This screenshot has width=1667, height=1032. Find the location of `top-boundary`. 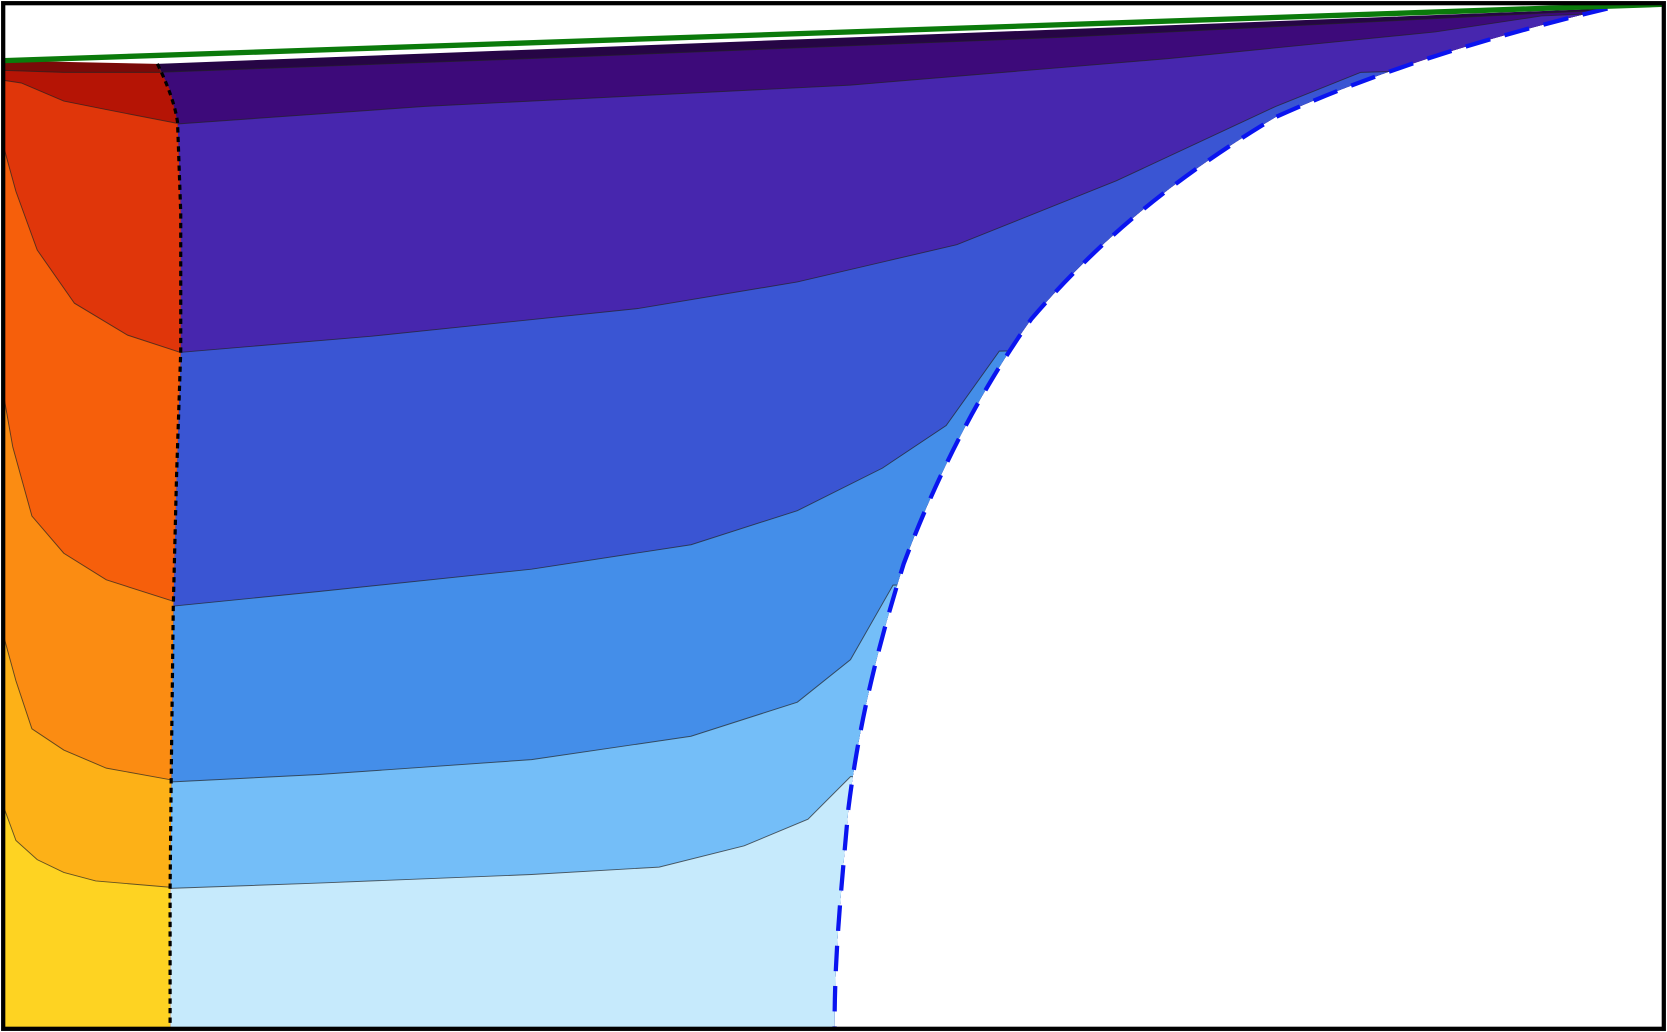

top-boundary is located at coordinates (834, 32).